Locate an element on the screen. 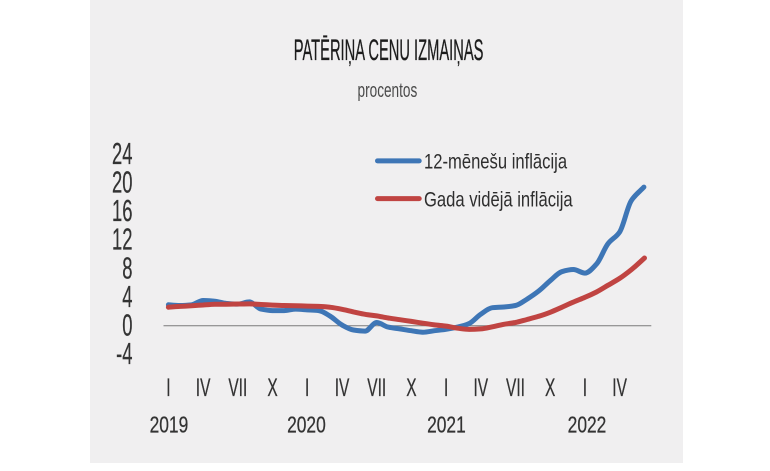 The height and width of the screenshot is (471, 770). svg-text: 2019 is located at coordinates (169, 425).